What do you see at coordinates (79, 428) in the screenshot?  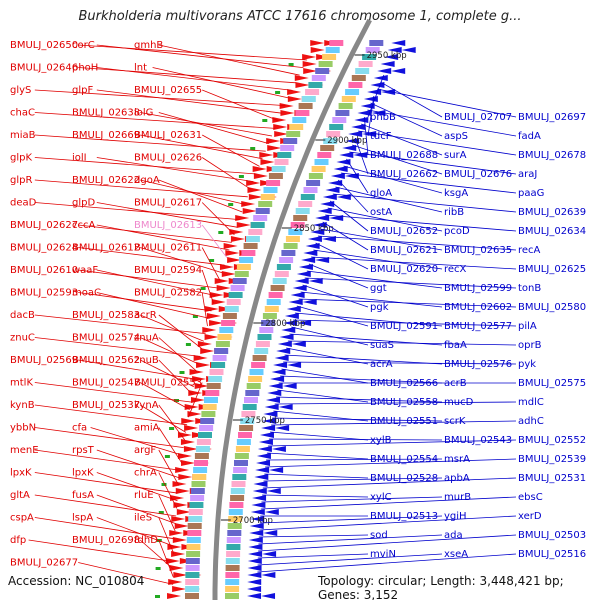 I see `gene-label-left: cfa` at bounding box center [79, 428].